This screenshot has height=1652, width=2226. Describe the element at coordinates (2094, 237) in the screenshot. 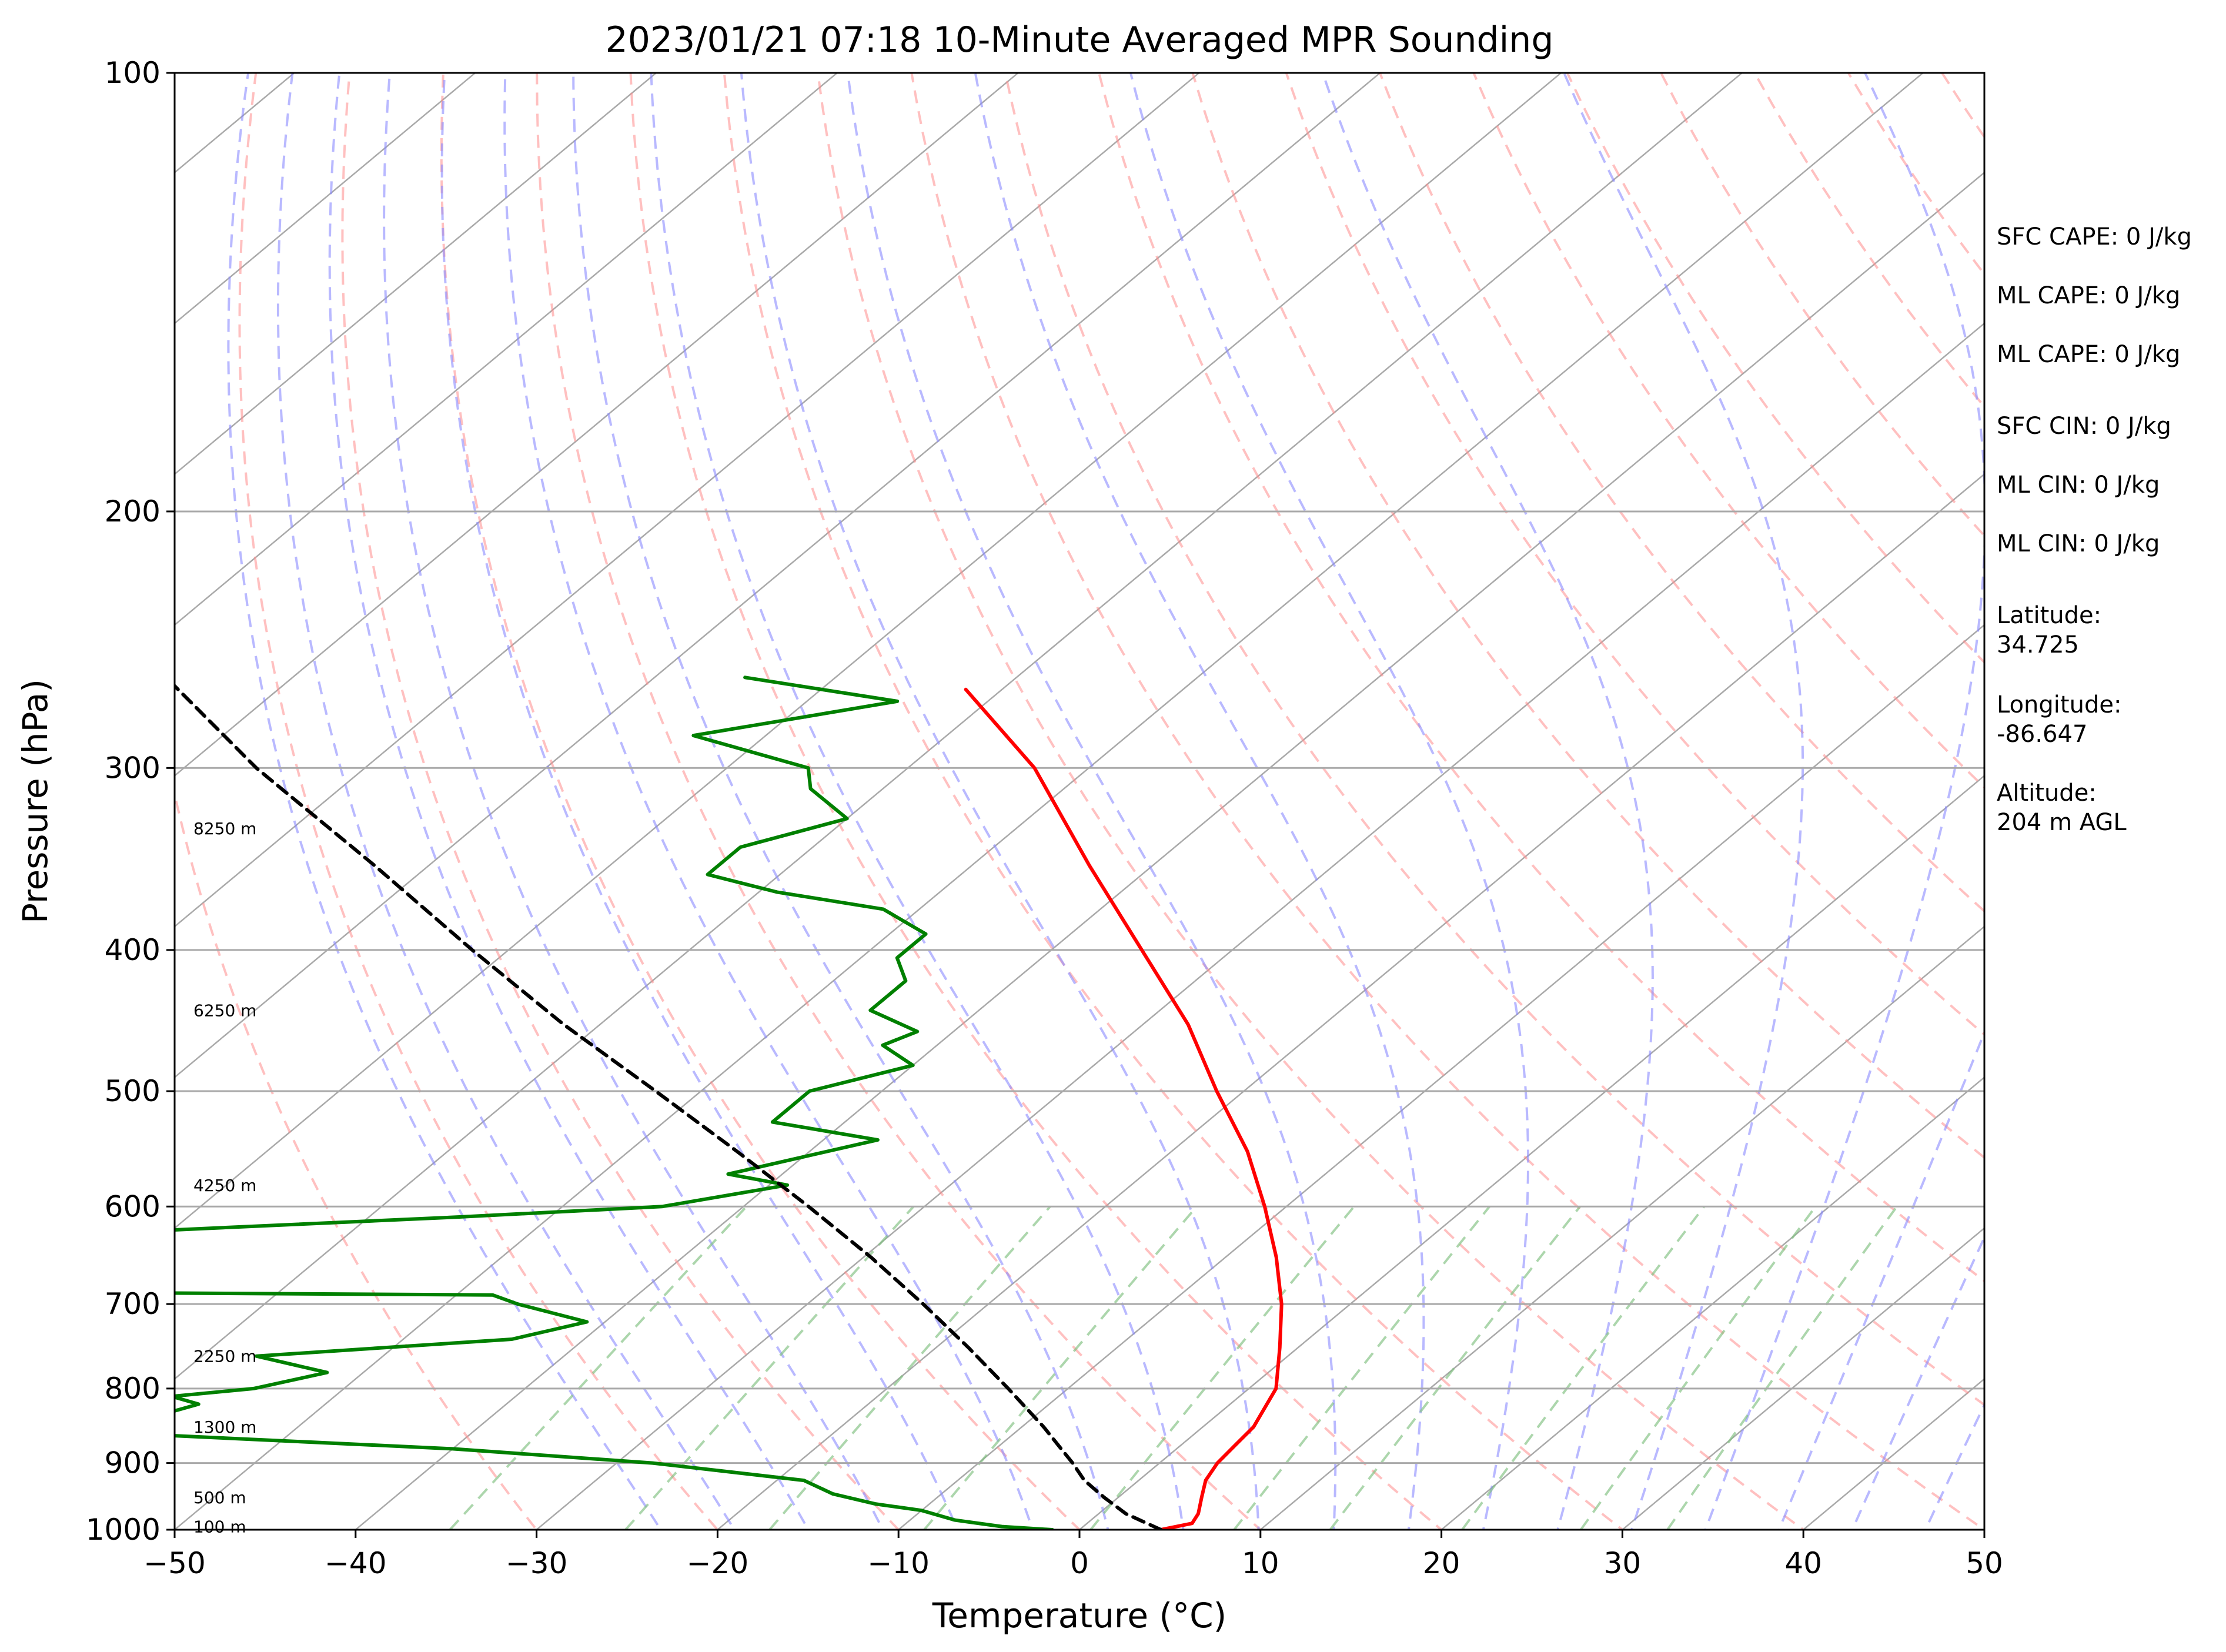

I see `side-annotation: SFC CAPE: 0 J/kg` at that location.